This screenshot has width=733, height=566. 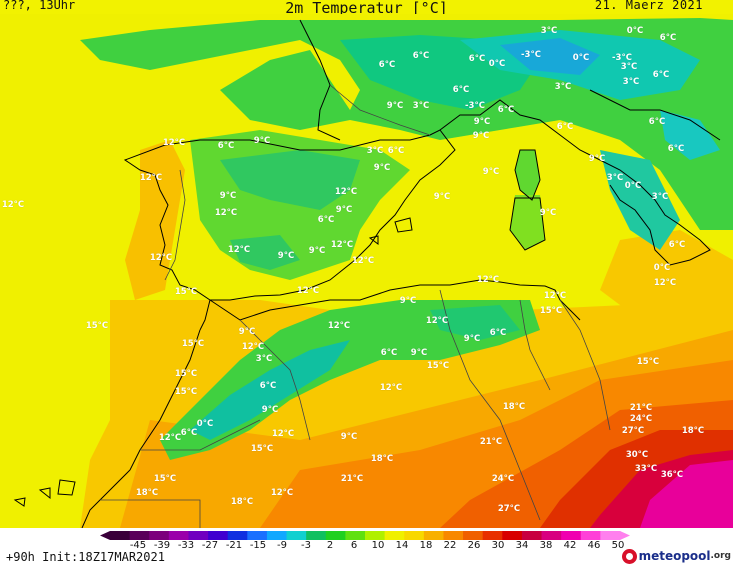 What do you see at coordinates (234, 545) in the screenshot?
I see `colorbar-tick-label: -21` at bounding box center [234, 545].